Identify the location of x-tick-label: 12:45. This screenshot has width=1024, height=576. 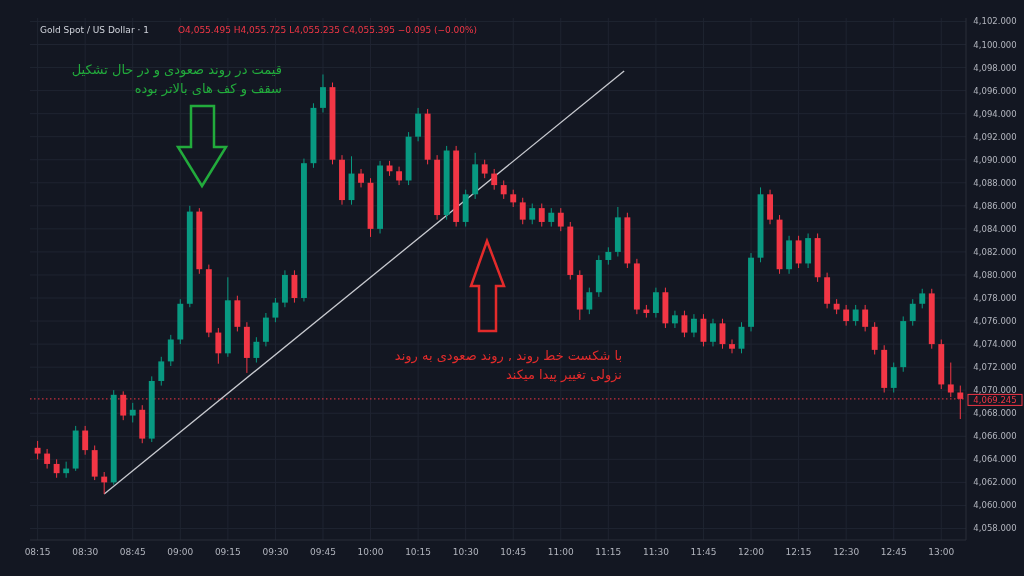
(893, 552).